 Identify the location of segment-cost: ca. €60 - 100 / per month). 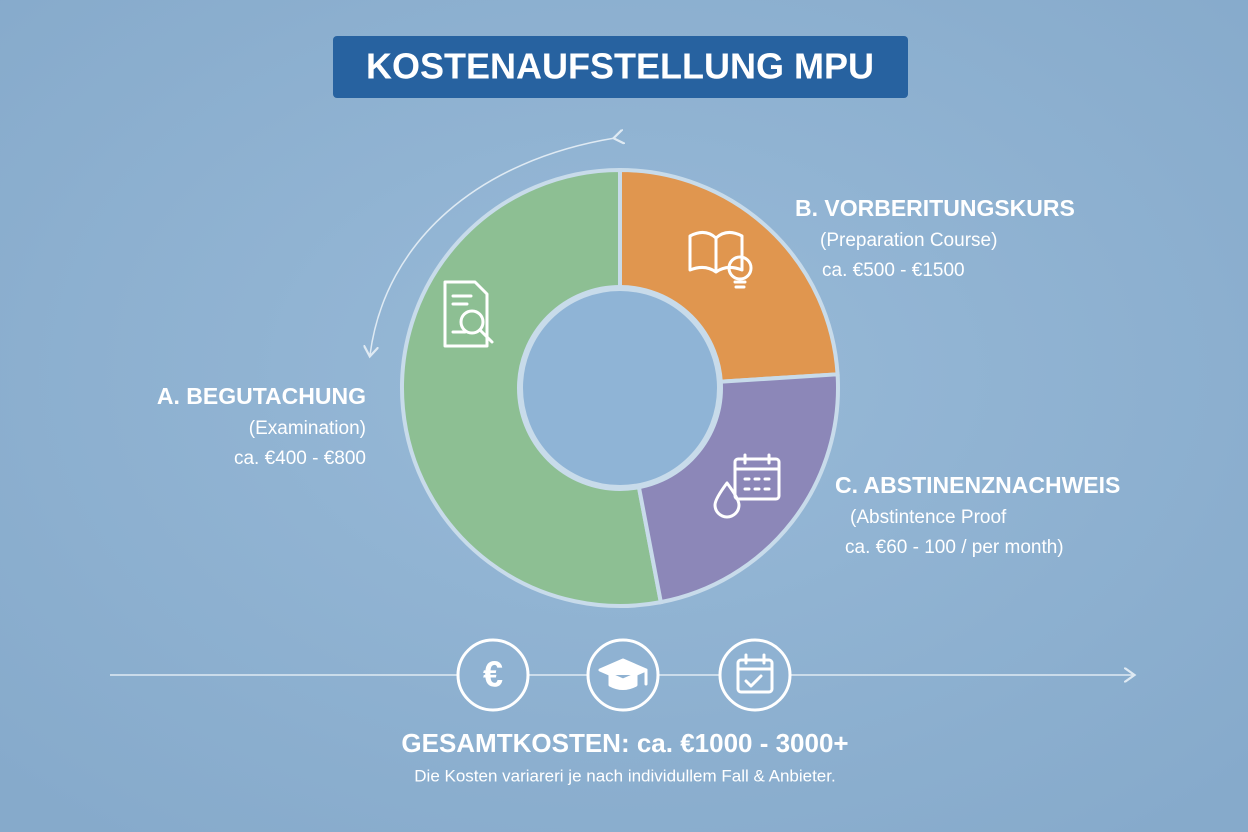
(954, 547).